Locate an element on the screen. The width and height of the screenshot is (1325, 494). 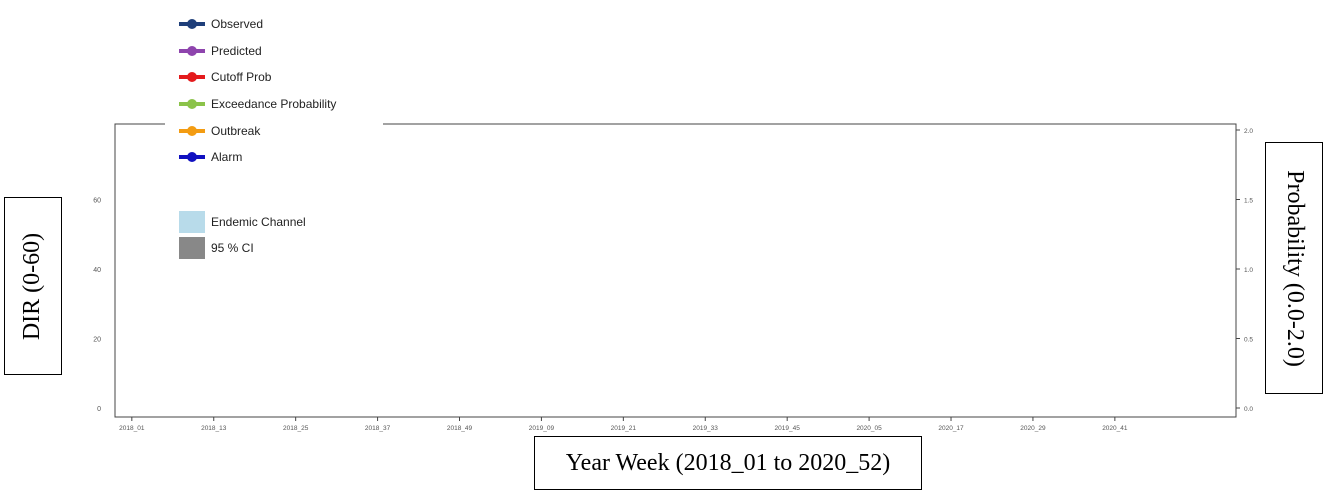
x-axis-label-box: Year Week (2018_01 to 2020_52) is located at coordinates (728, 463).